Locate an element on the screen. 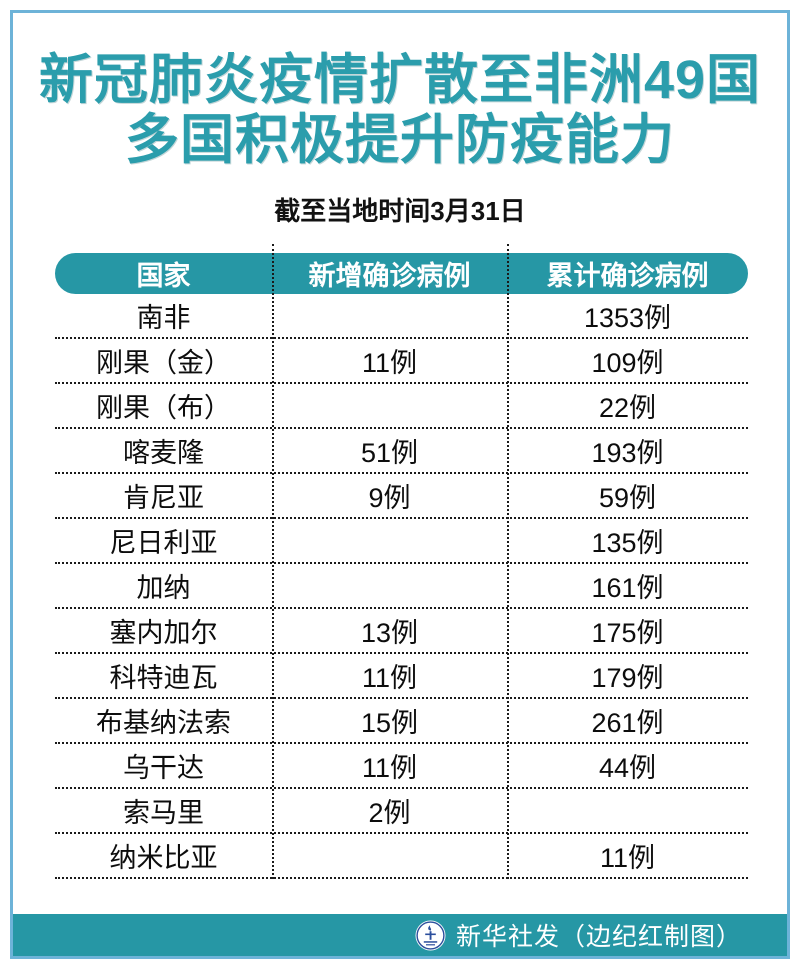  new-cases-cell: 9例 is located at coordinates (389, 498).